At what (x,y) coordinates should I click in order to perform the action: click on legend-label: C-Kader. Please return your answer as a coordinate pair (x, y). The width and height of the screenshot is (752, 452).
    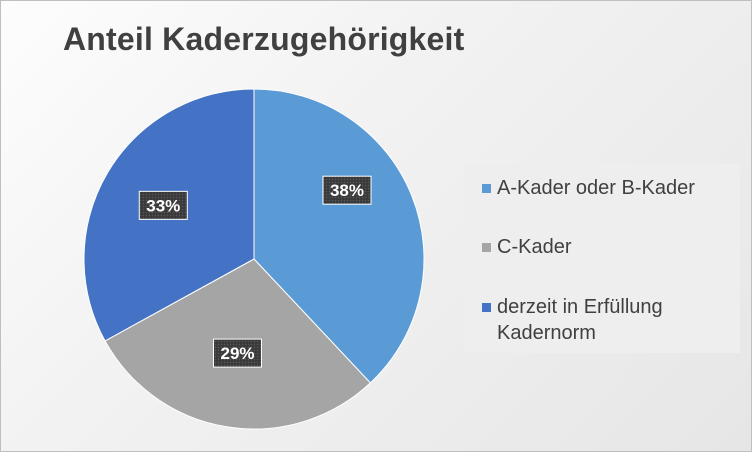
    Looking at the image, I should click on (534, 247).